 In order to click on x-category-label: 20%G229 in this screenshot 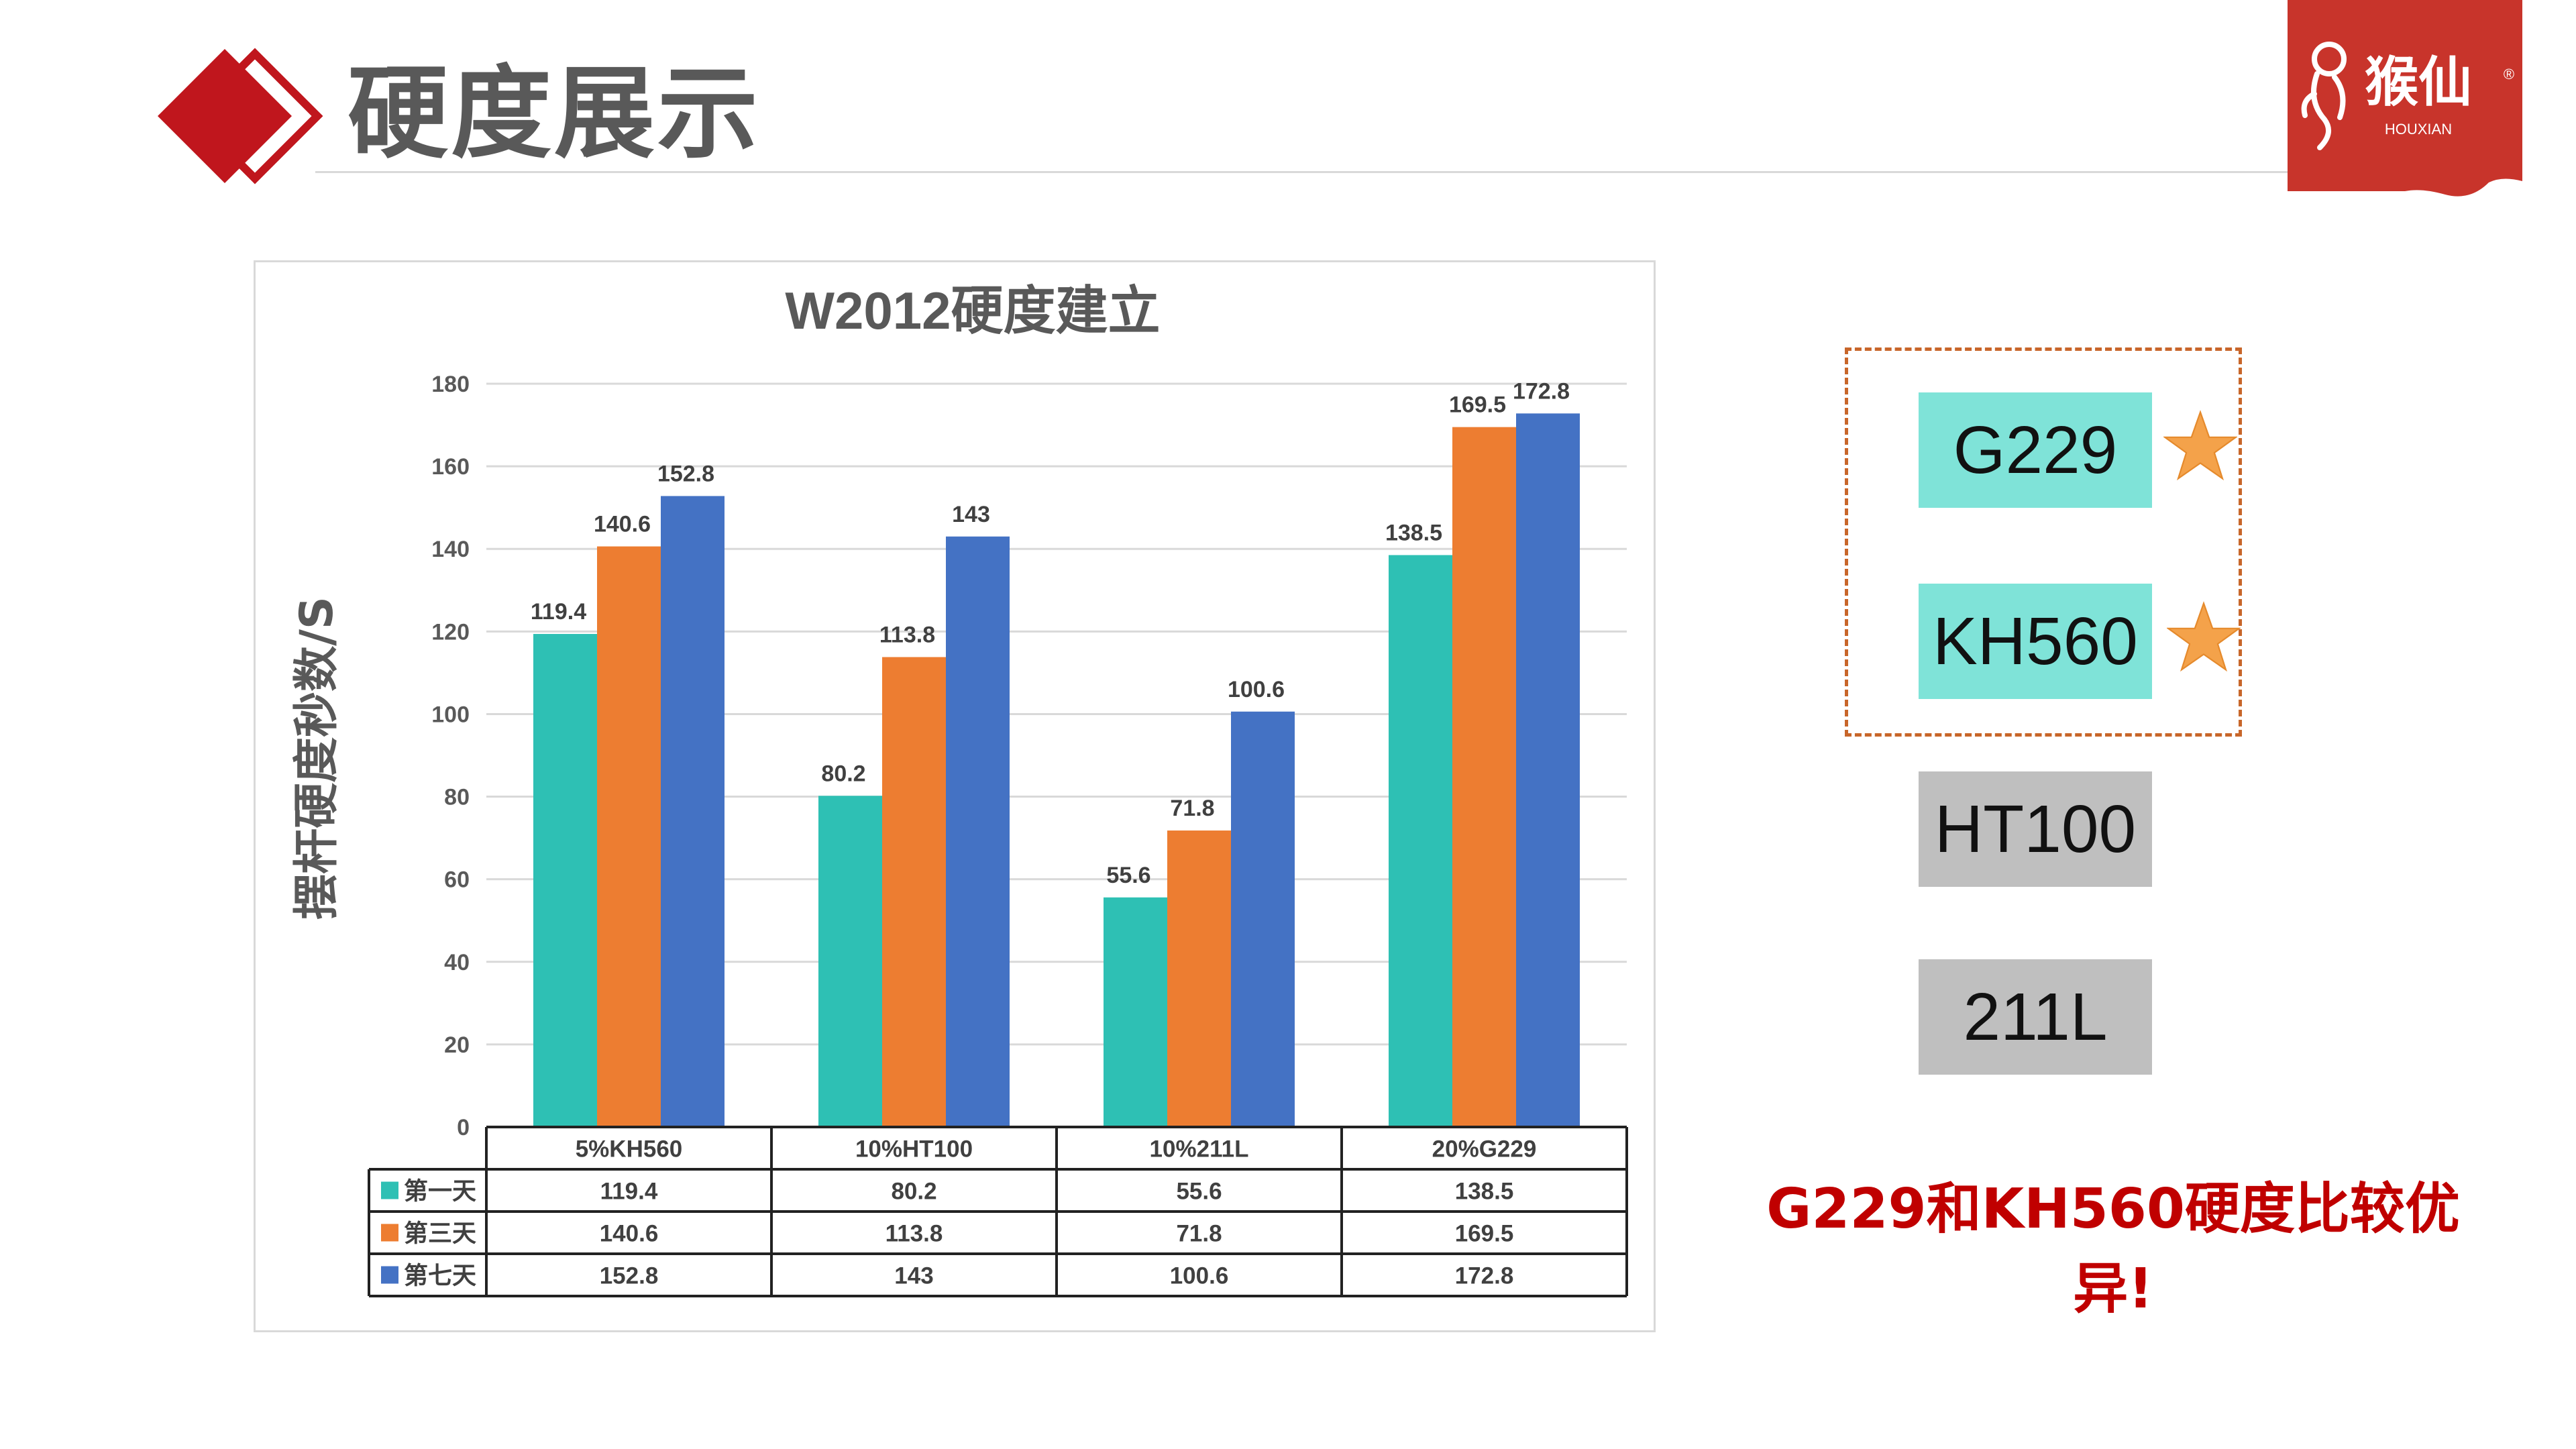, I will do `click(1484, 1149)`.